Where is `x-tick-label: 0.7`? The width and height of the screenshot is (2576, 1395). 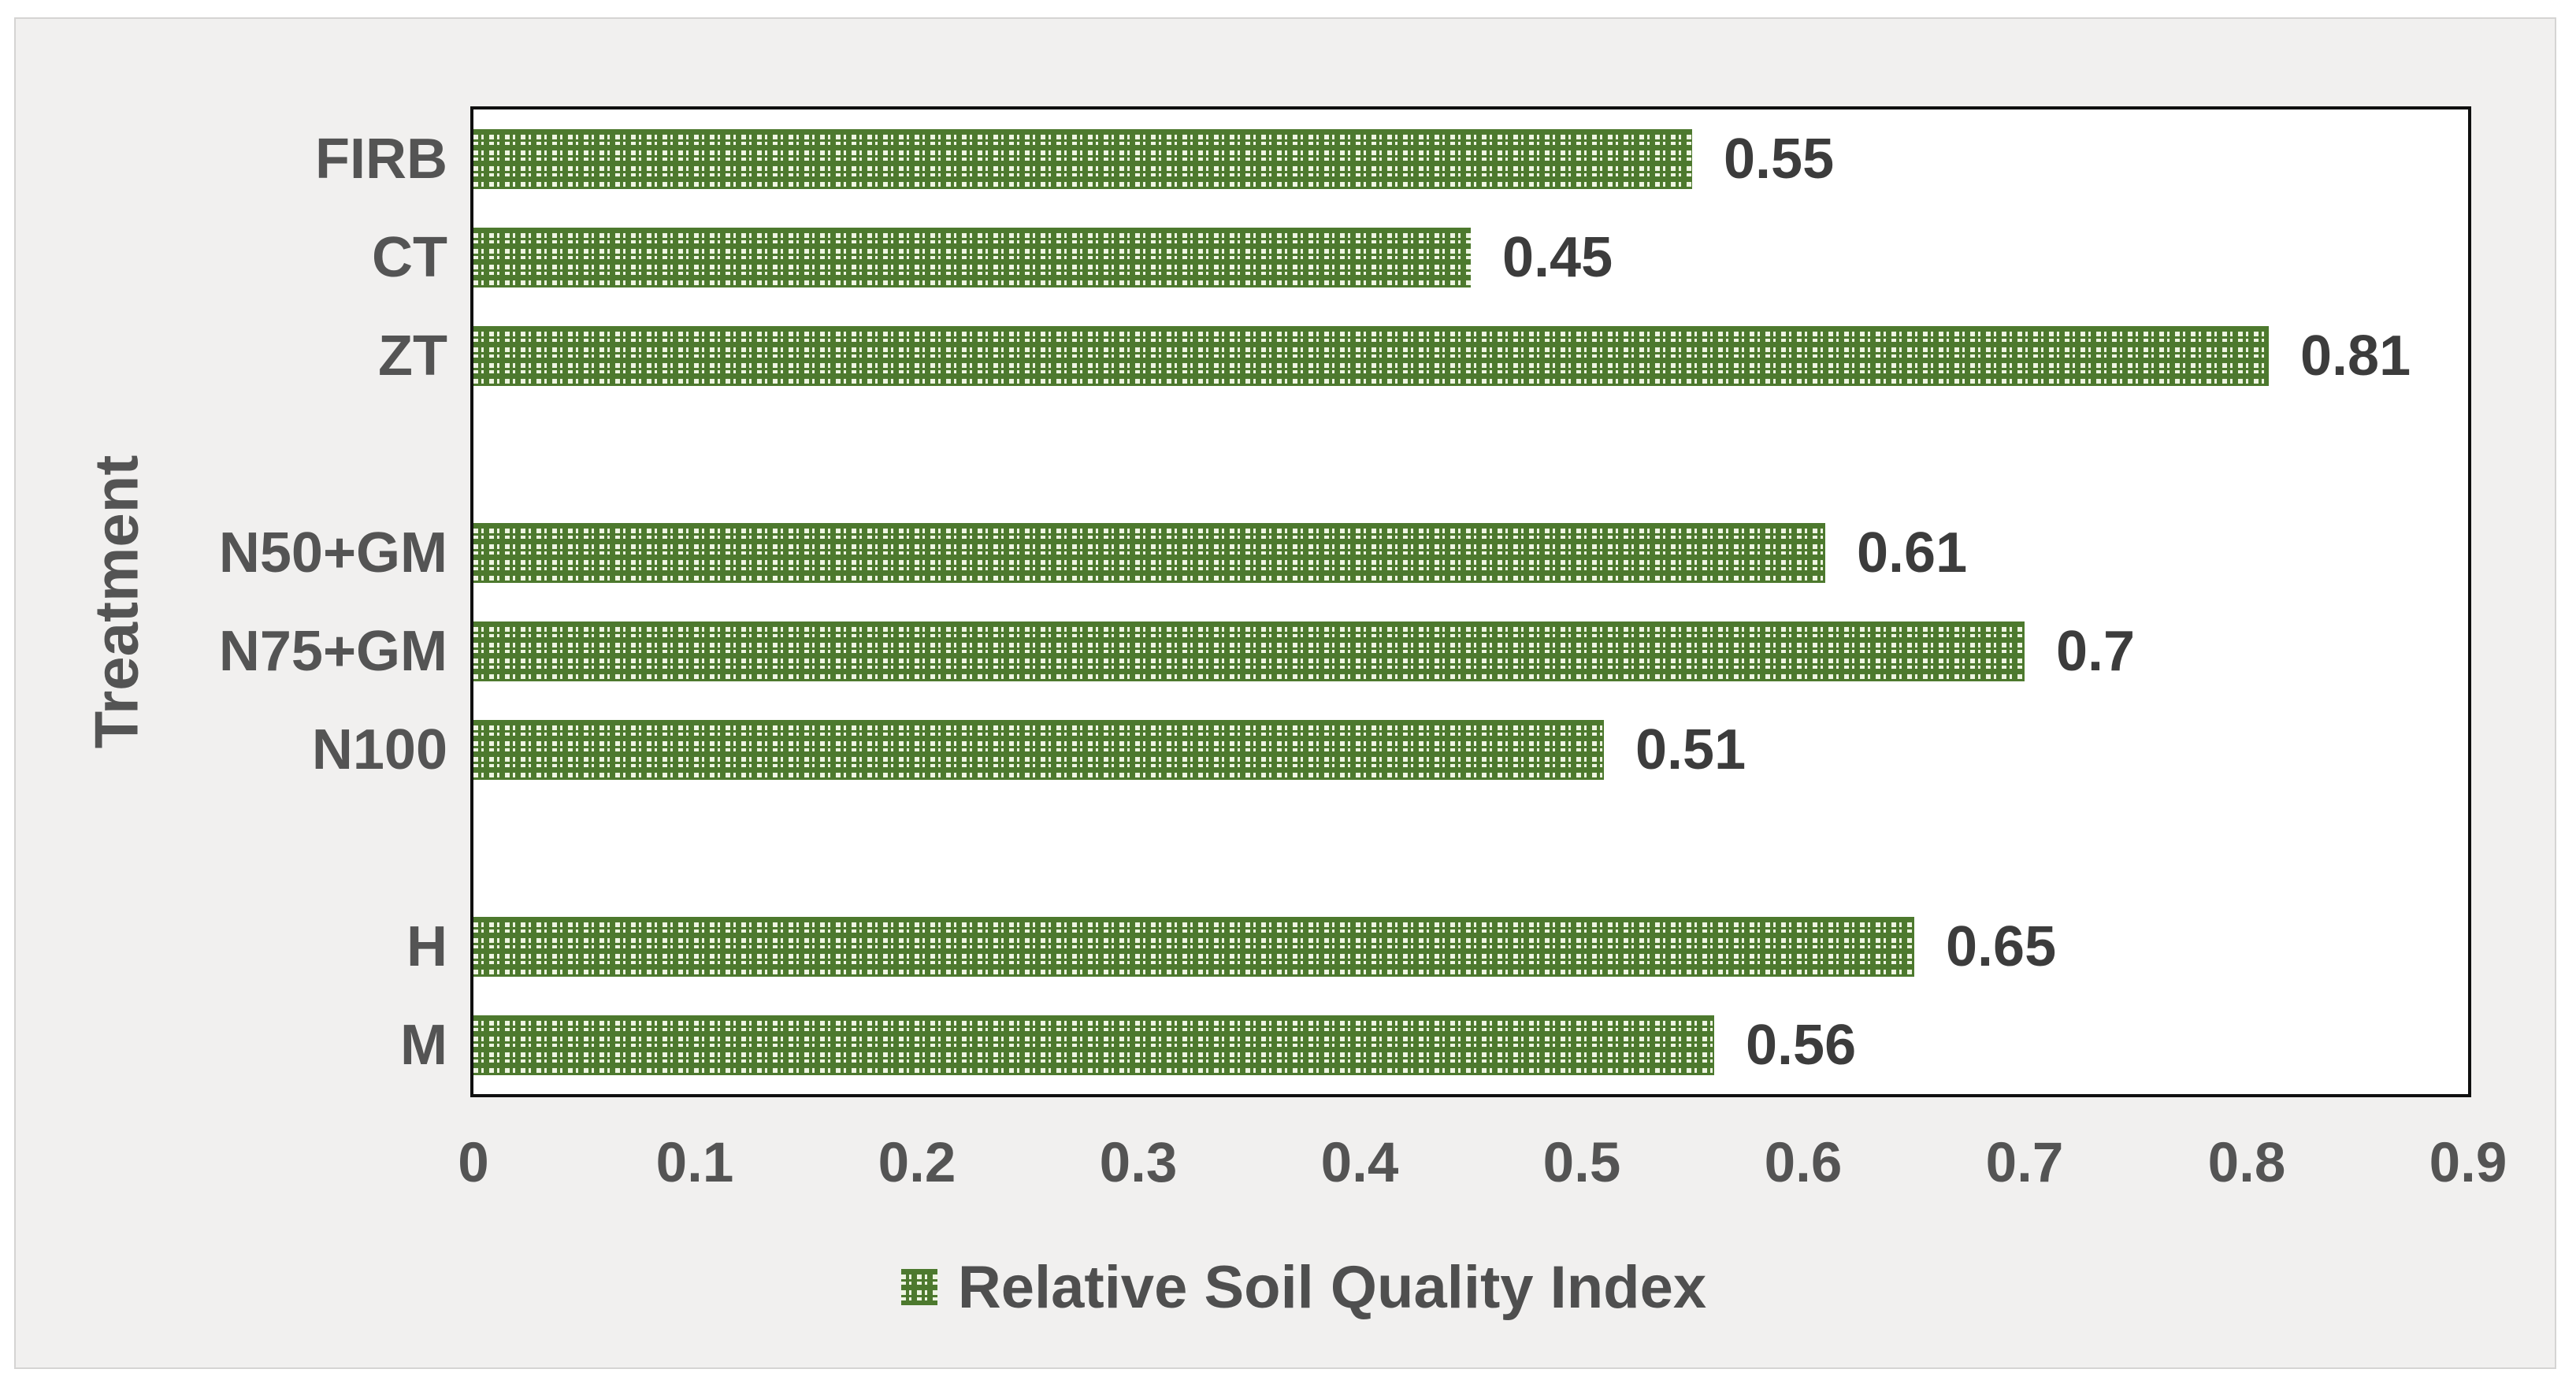
x-tick-label: 0.7 is located at coordinates (2024, 1163).